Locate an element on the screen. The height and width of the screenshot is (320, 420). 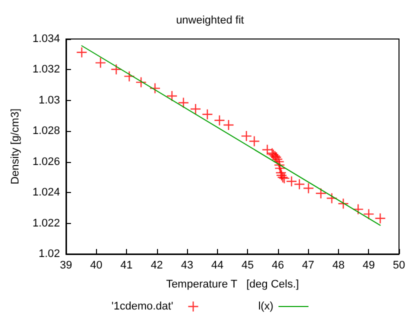
x-tick-label: 46 is located at coordinates (278, 266).